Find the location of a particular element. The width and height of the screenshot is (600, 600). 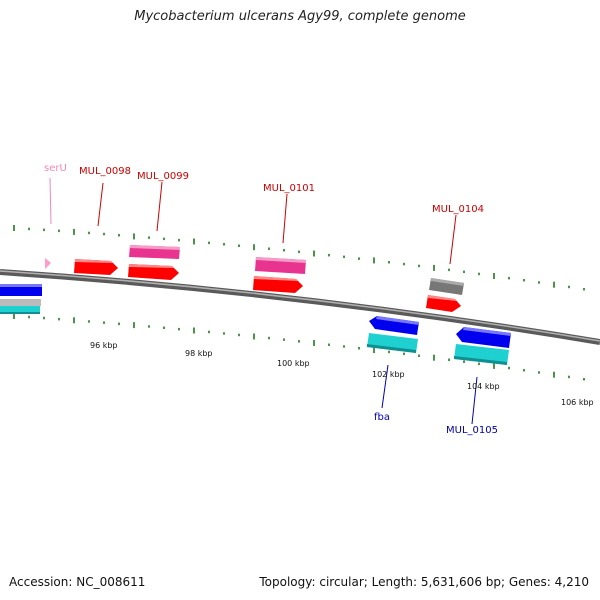

scale-label-104kbp: 104 kbp is located at coordinates (483, 386).